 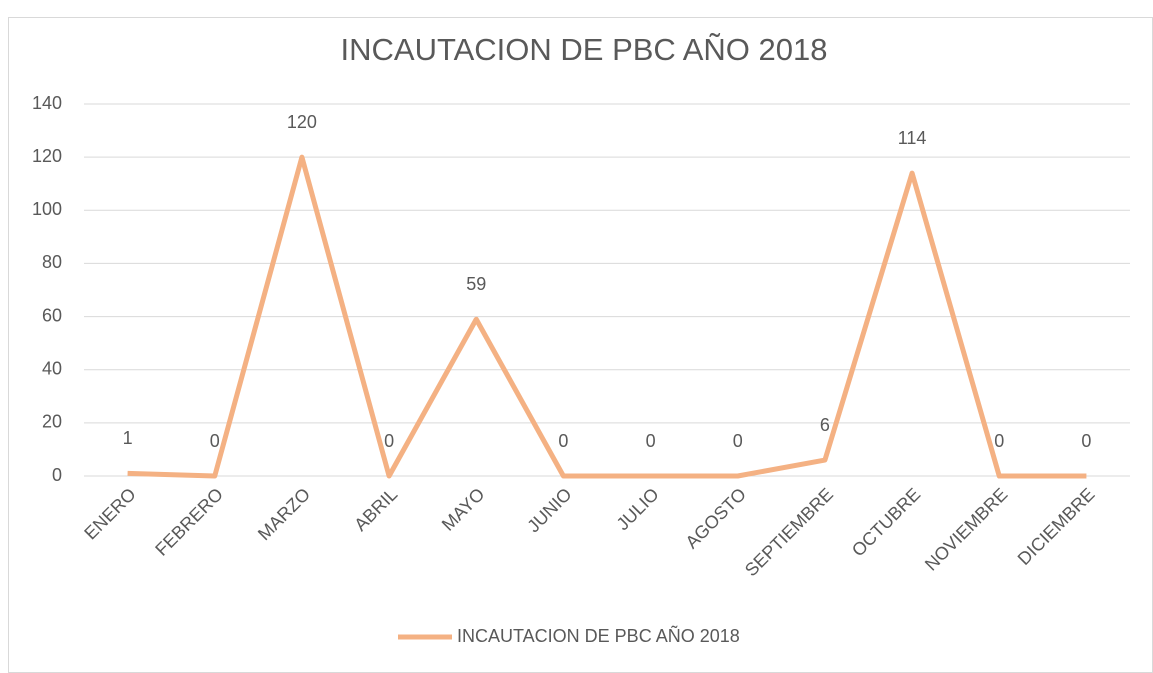 What do you see at coordinates (584, 49) in the screenshot?
I see `chart-title: INCAUTACION DE PBC AÑO 2018` at bounding box center [584, 49].